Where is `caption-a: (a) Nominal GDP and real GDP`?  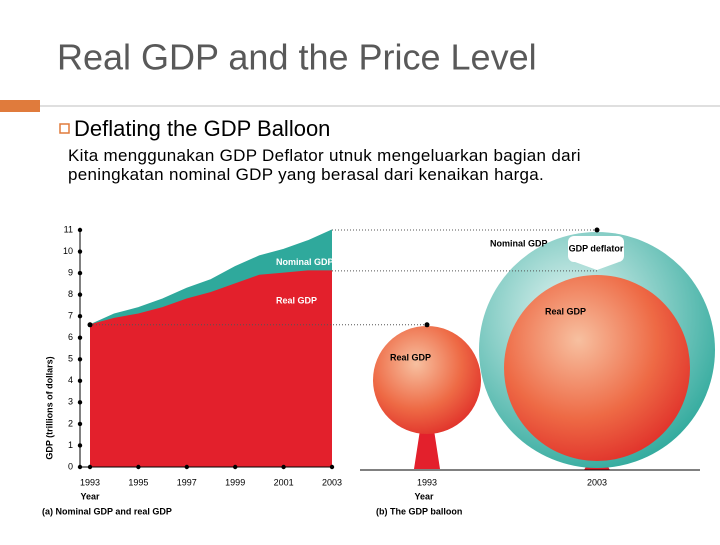 caption-a: (a) Nominal GDP and real GDP is located at coordinates (107, 511).